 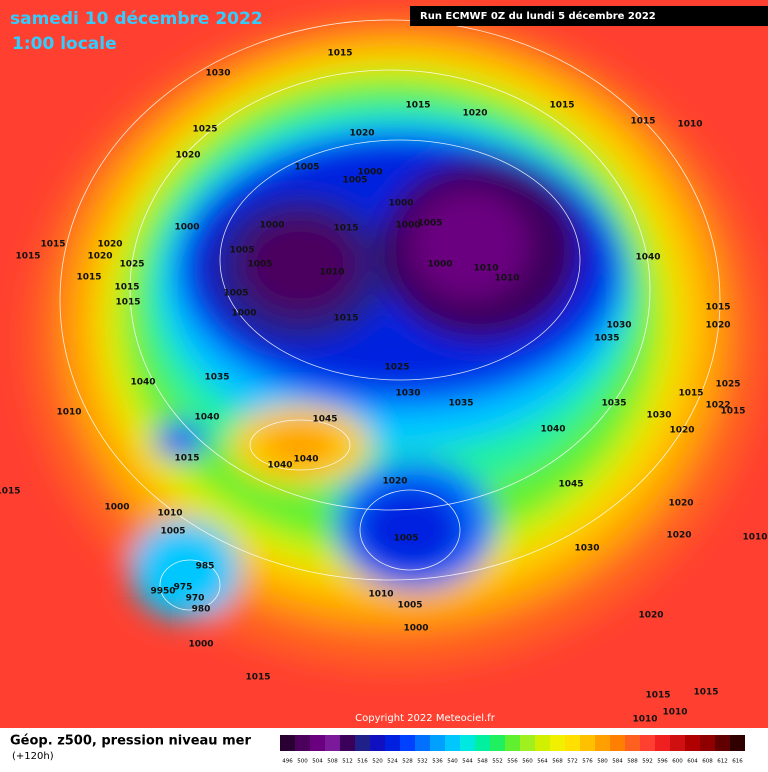 I want to click on colorbar-label: 520, so click(x=377, y=762).